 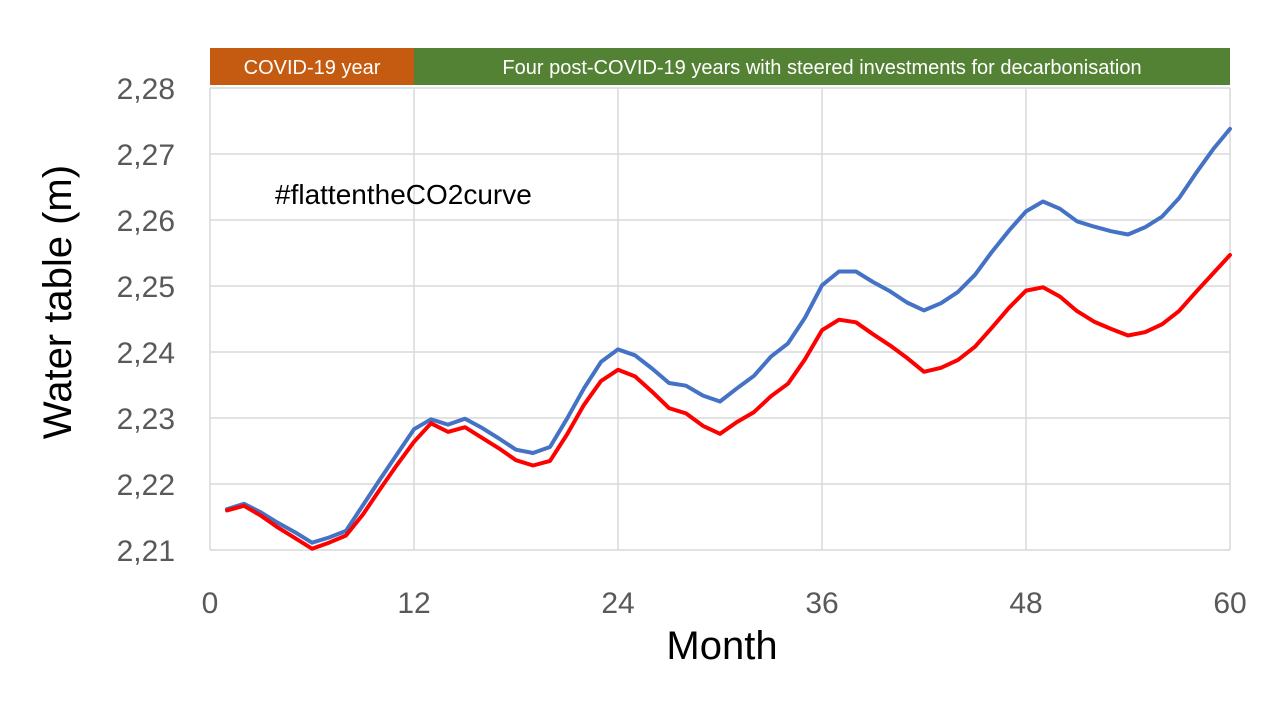 What do you see at coordinates (146, 221) in the screenshot?
I see `y-tick-label-5: 2,26` at bounding box center [146, 221].